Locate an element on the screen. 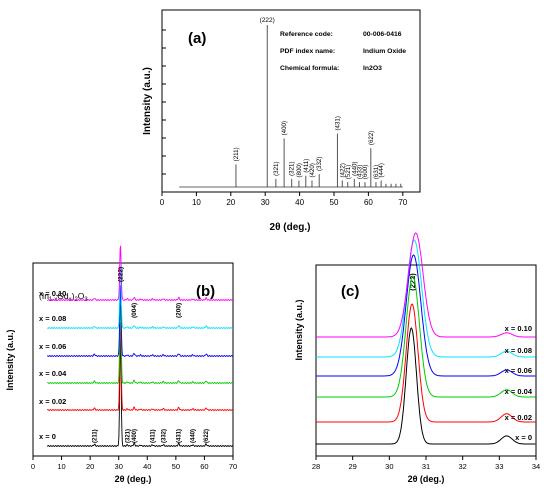 The image size is (550, 490). stick-label: (222) is located at coordinates (267, 20).